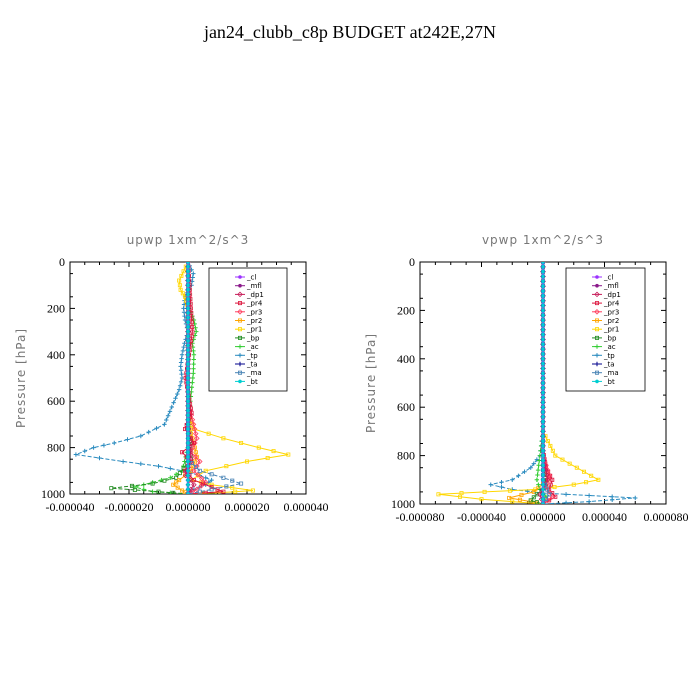 The image size is (700, 700). Describe the element at coordinates (56, 355) in the screenshot. I see `y-tick-label: 400` at that location.